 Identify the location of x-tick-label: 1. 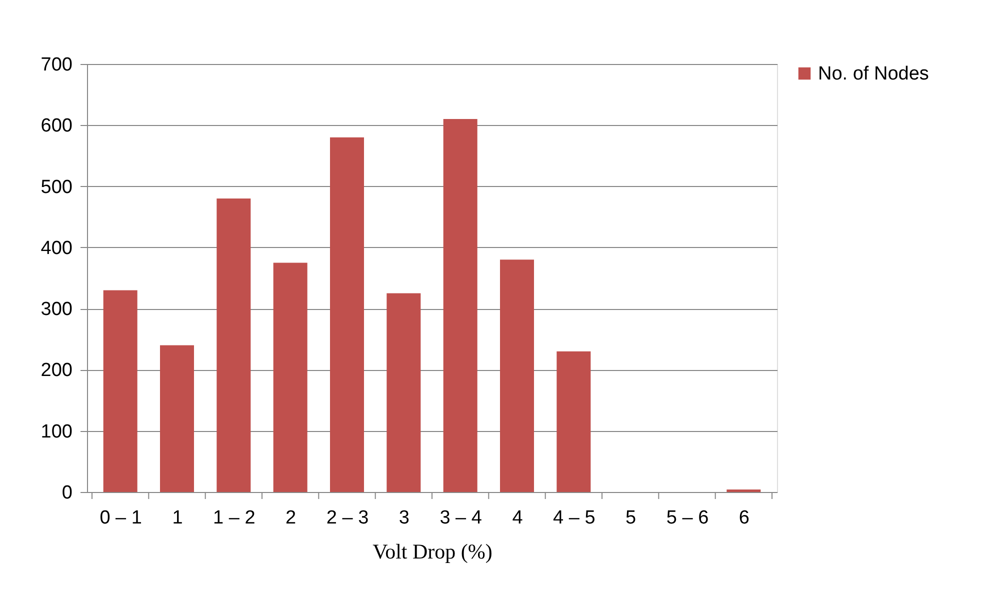
(177, 518).